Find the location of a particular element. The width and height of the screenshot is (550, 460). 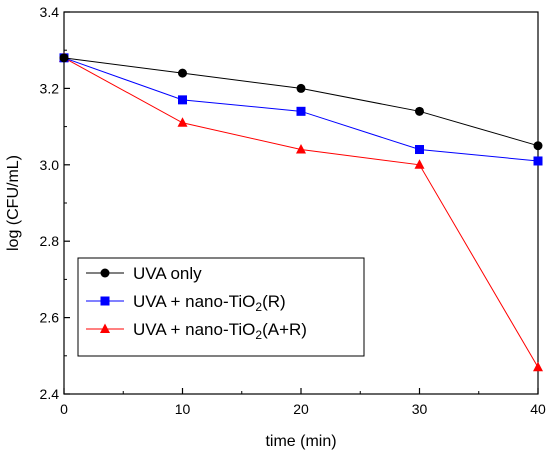

legend-label: UVA + nano-TiO2(R) is located at coordinates (209, 303).